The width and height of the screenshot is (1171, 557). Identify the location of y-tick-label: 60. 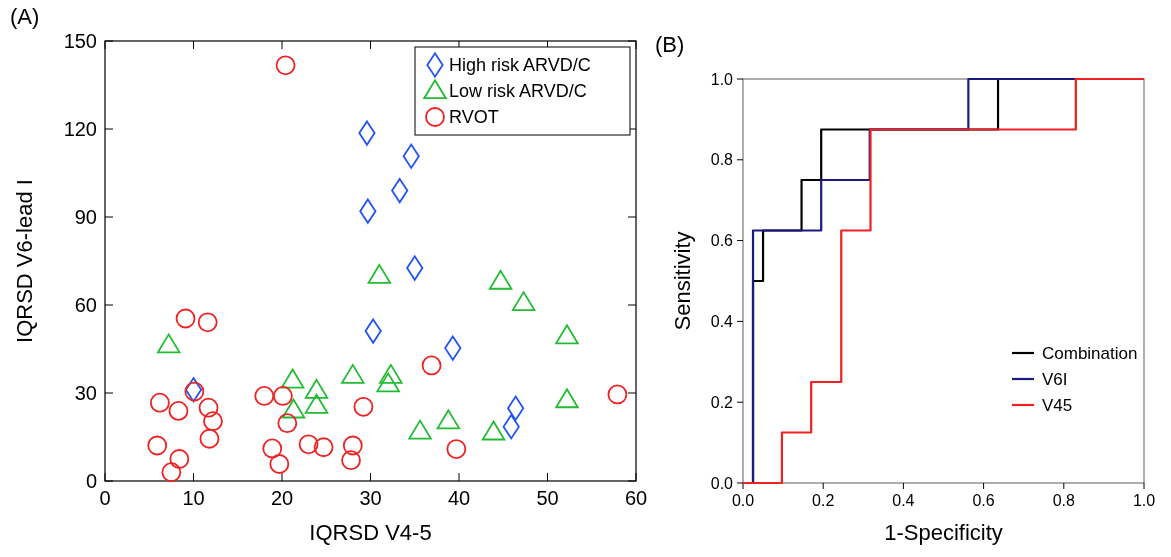
(85, 305).